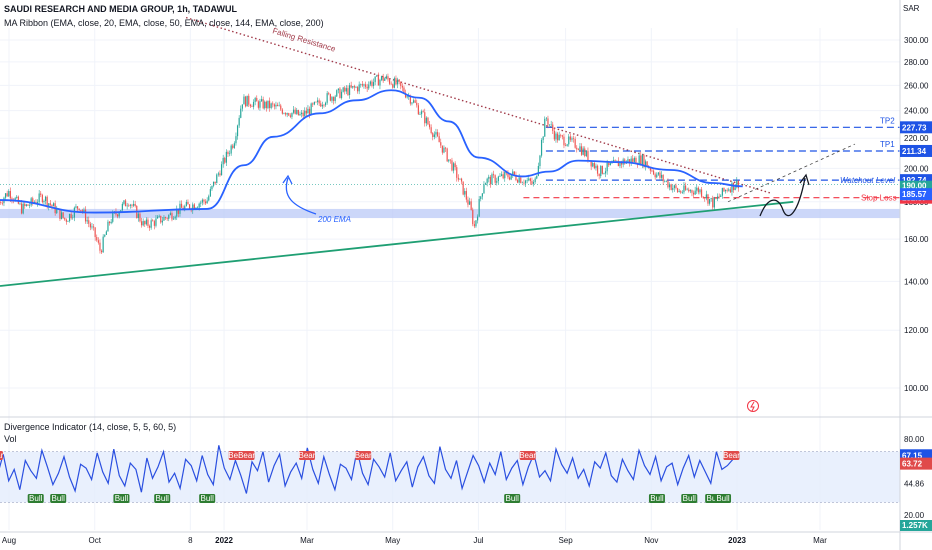  Describe the element at coordinates (478, 540) in the screenshot. I see `time-tick-label: Jul` at that location.